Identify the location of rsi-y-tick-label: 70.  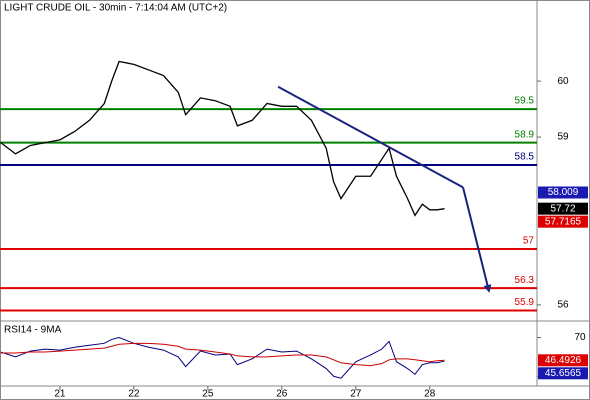
(580, 337).